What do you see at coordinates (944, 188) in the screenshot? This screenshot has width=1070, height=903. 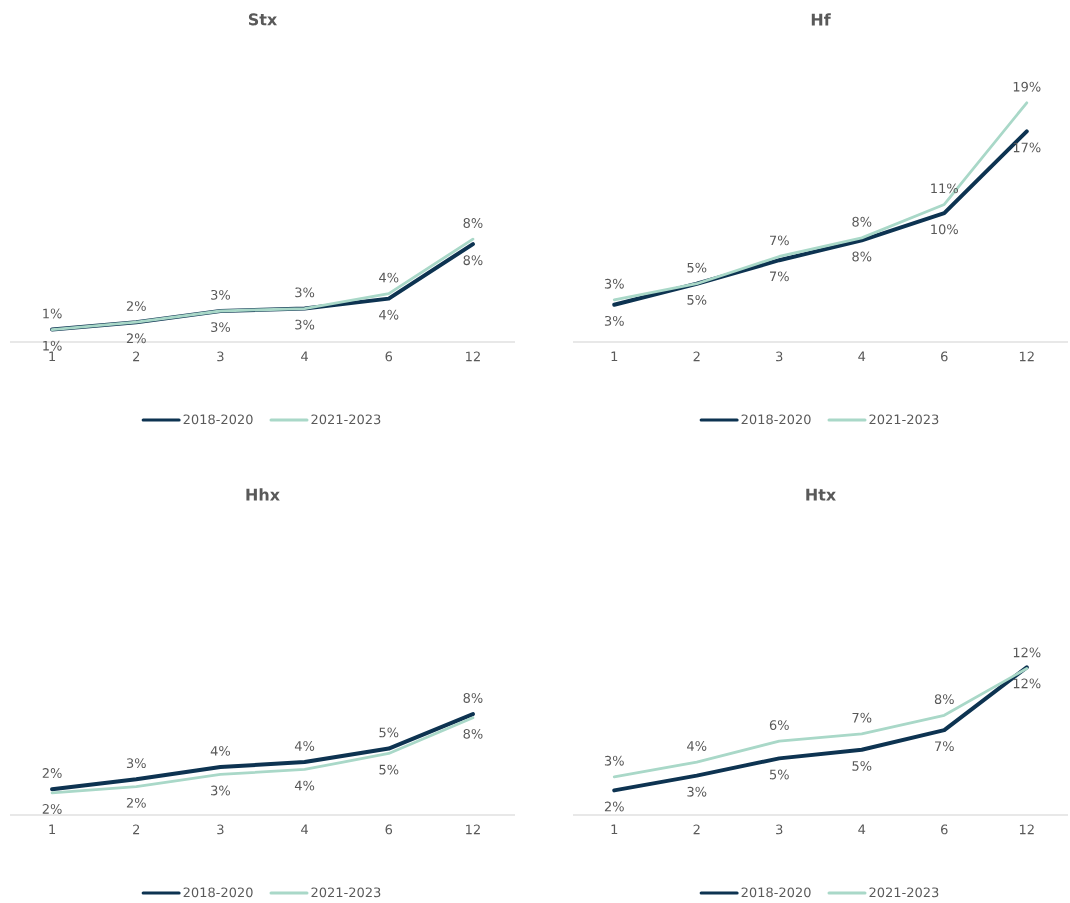 I see `data-label: 11%` at bounding box center [944, 188].